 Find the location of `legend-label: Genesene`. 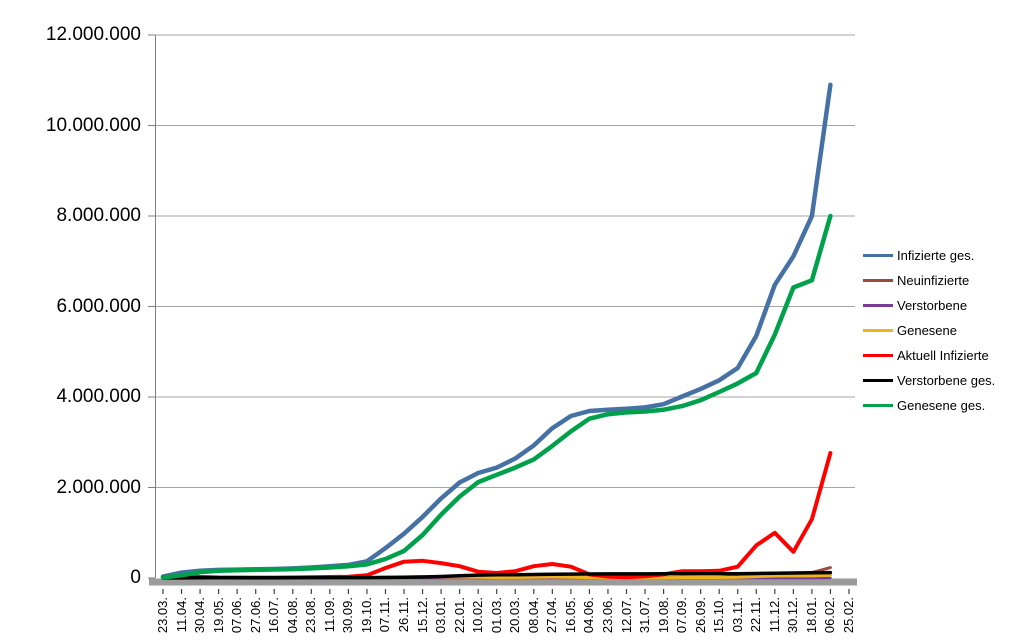

legend-label: Genesene is located at coordinates (927, 330).